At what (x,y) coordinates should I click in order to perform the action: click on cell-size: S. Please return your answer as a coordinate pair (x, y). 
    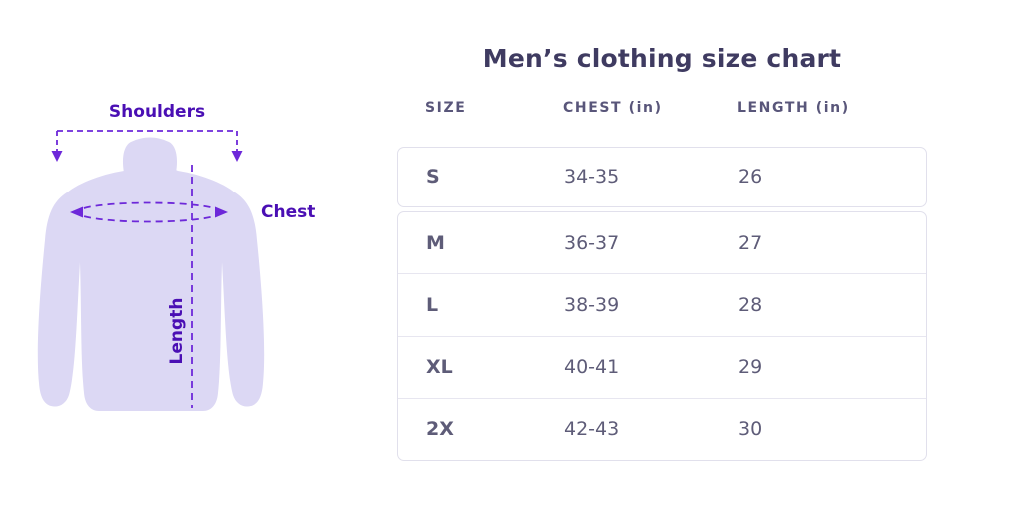
    Looking at the image, I should click on (433, 177).